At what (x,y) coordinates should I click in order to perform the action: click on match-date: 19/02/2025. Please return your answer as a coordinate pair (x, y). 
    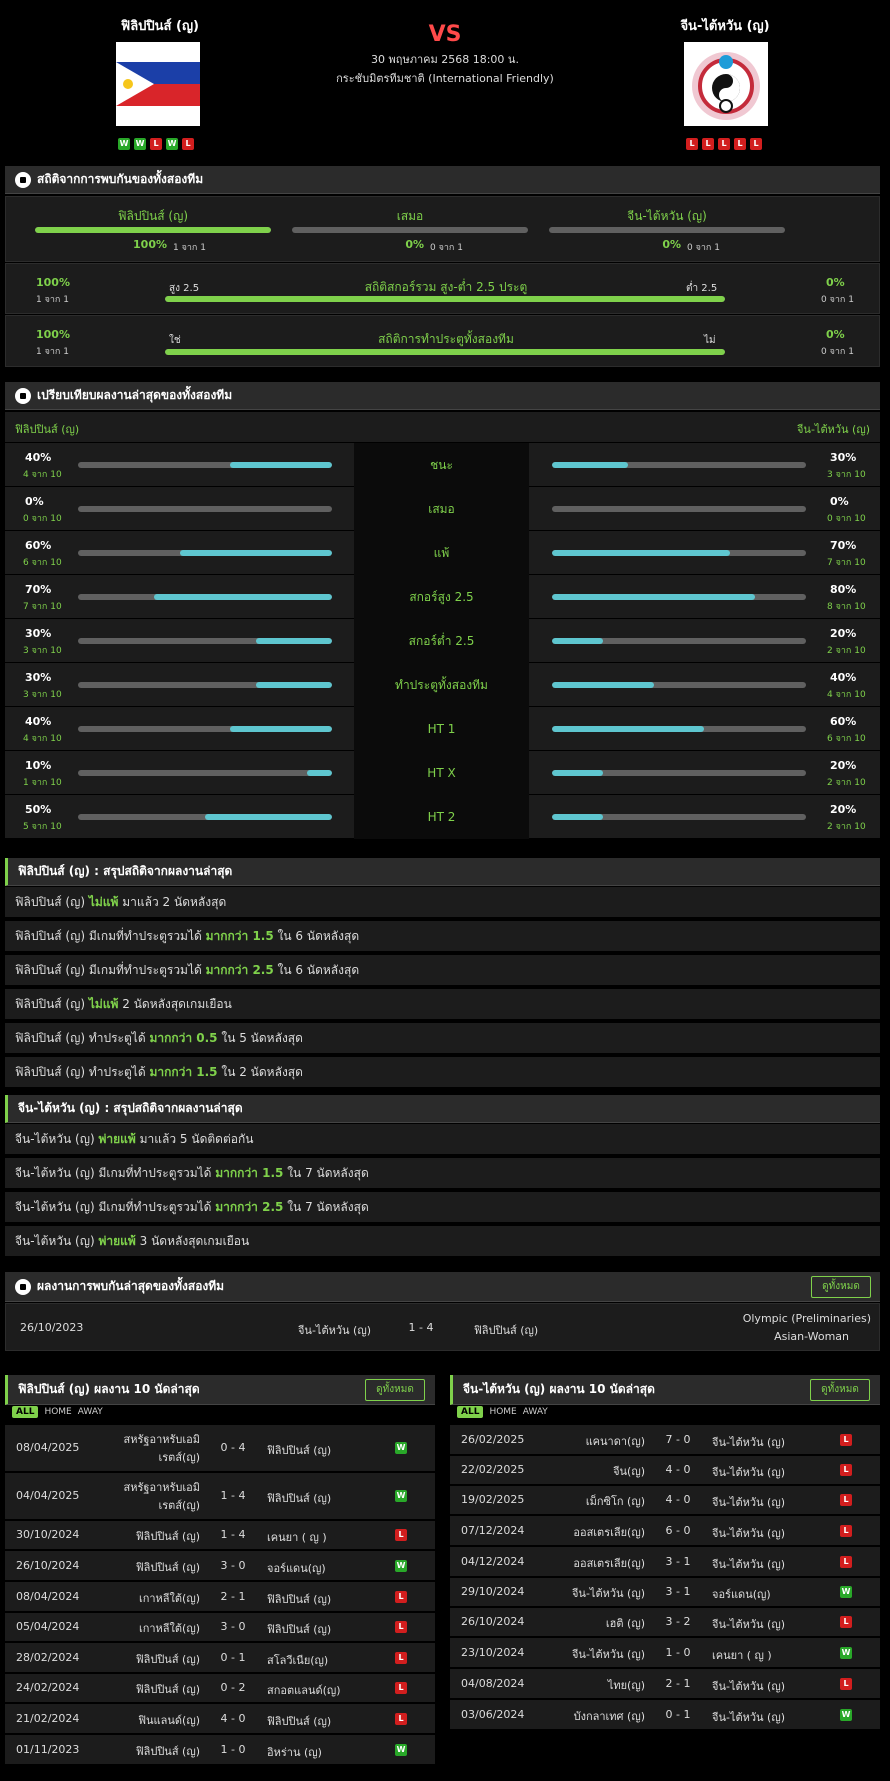
    Looking at the image, I should click on (493, 1499).